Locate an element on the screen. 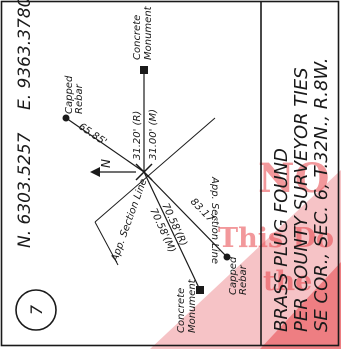  tie-to-lower-capped is located at coordinates (185, 214).